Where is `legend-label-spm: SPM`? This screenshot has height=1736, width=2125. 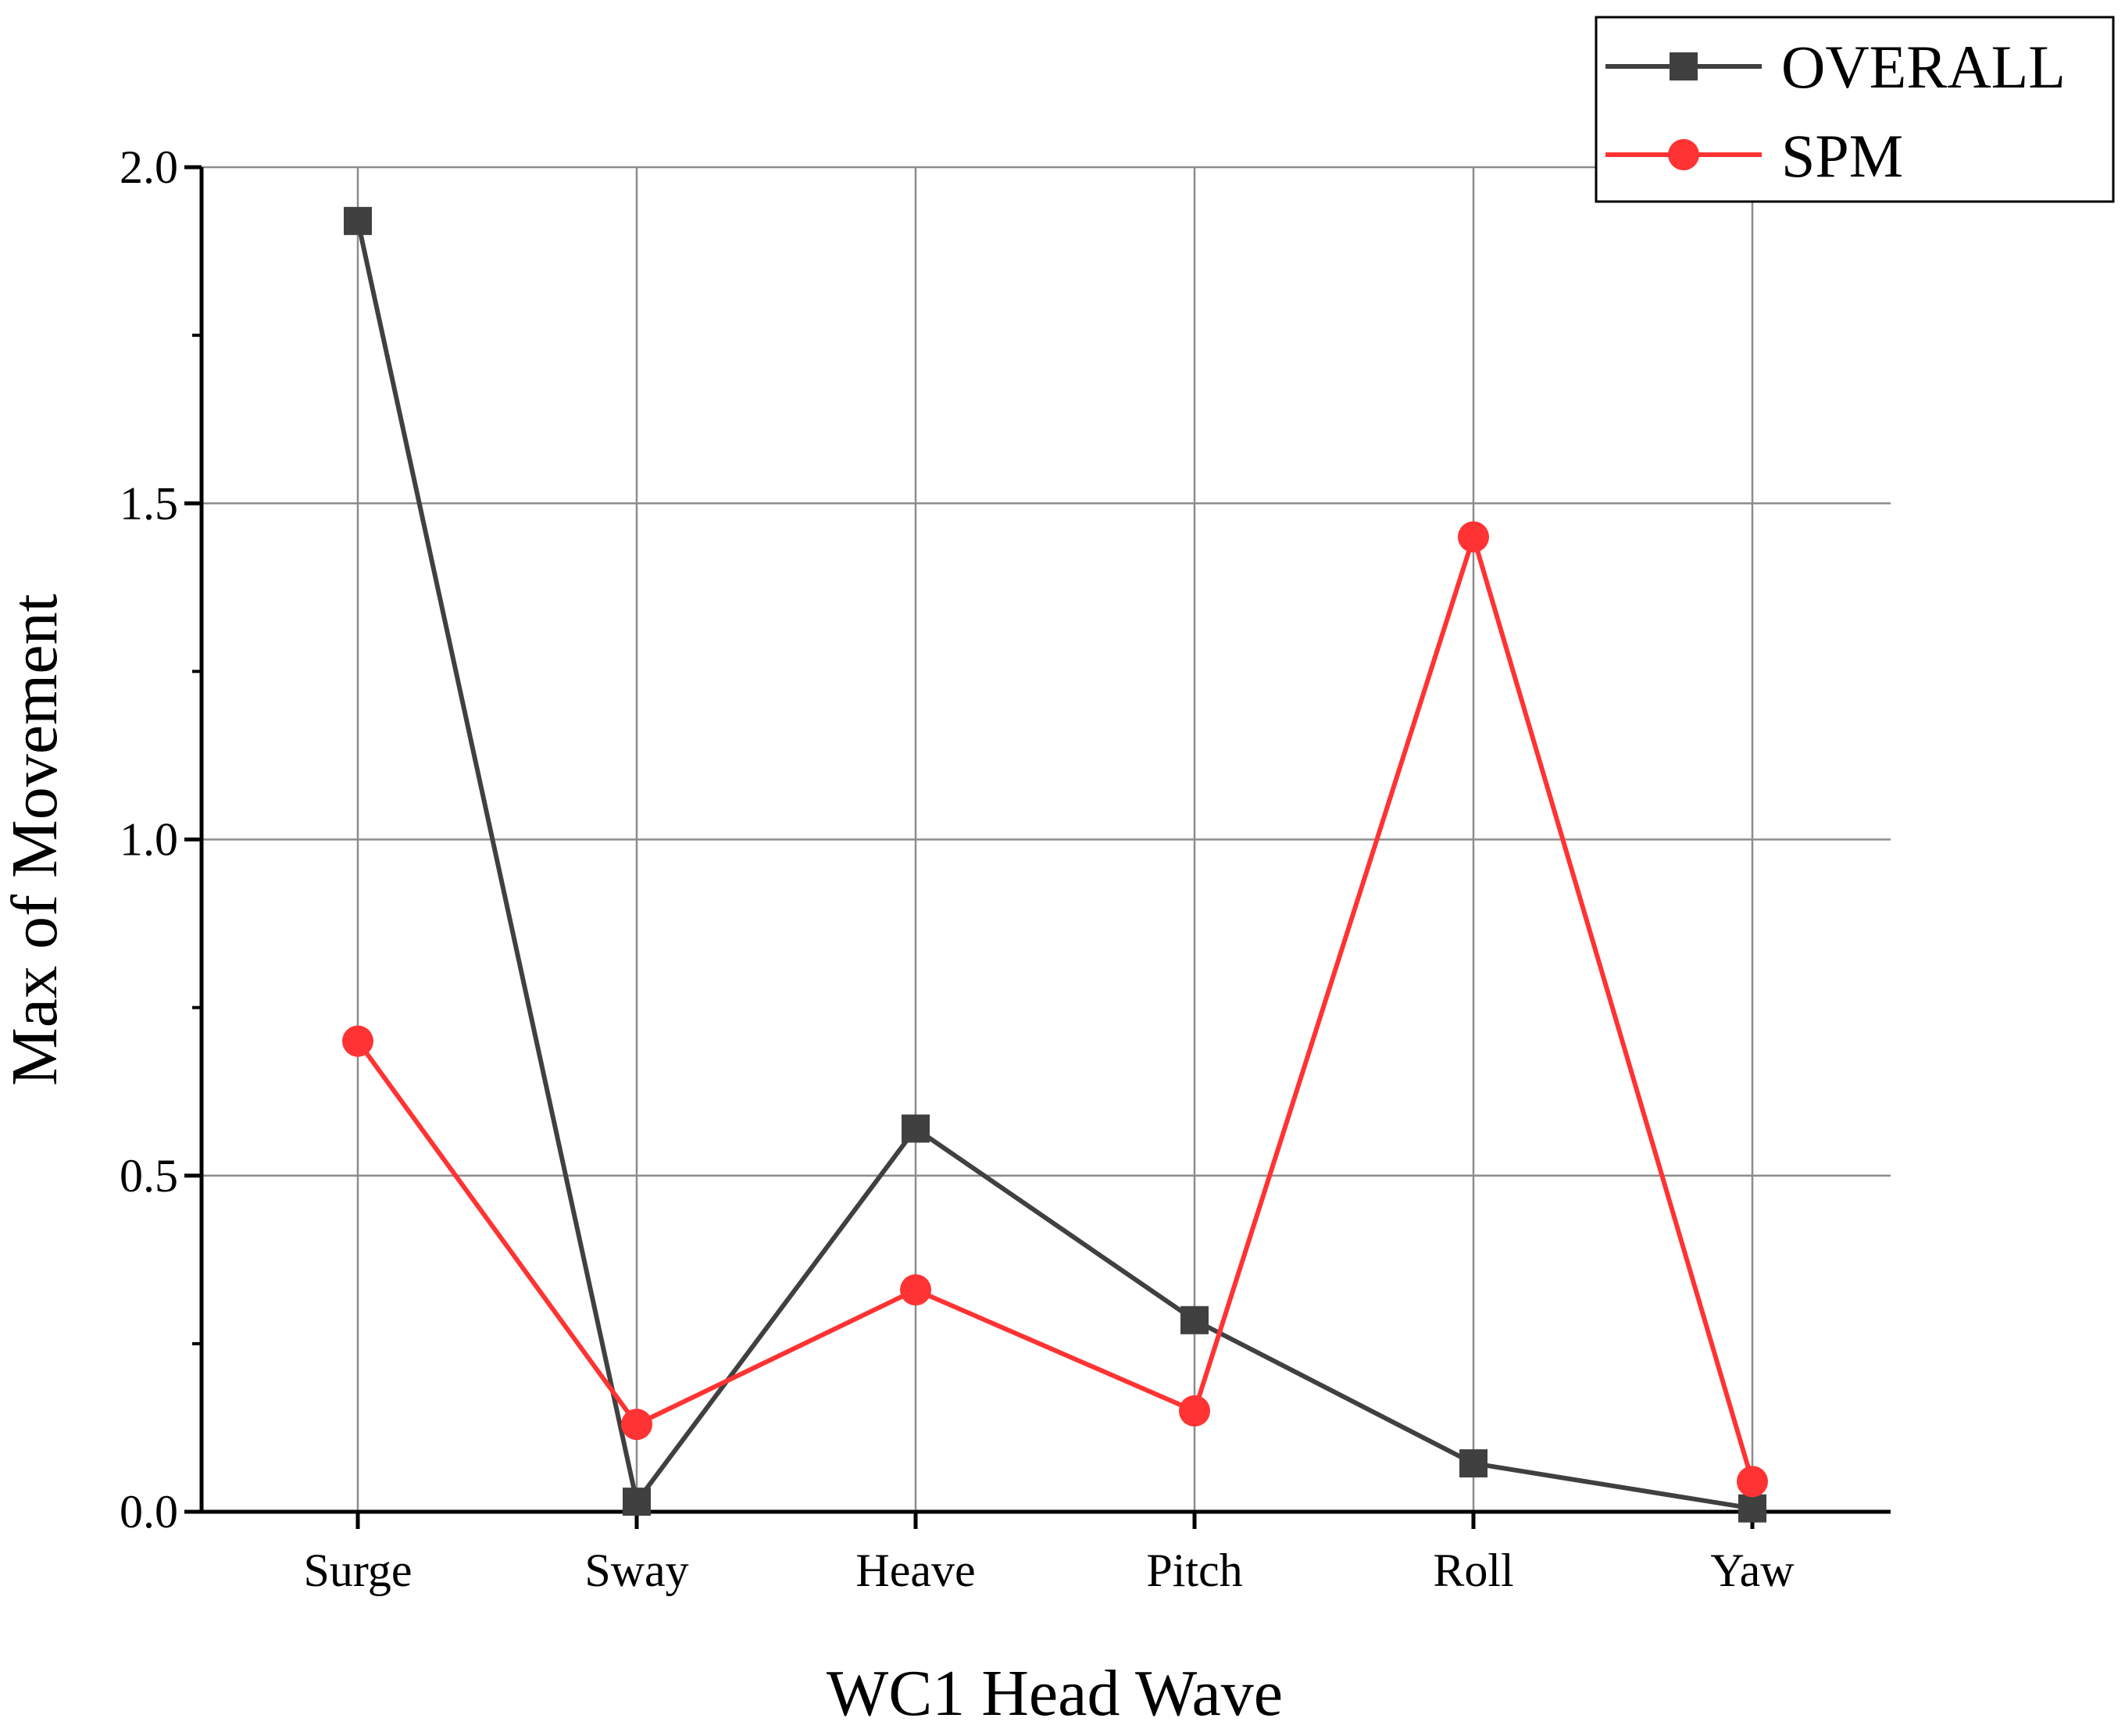 legend-label-spm: SPM is located at coordinates (1842, 156).